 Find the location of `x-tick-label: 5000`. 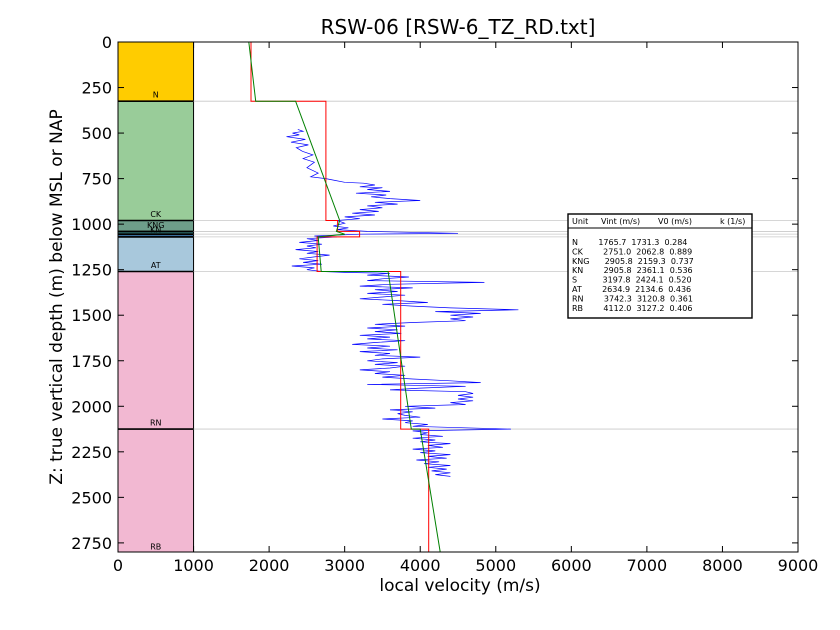

x-tick-label: 5000 is located at coordinates (495, 565).